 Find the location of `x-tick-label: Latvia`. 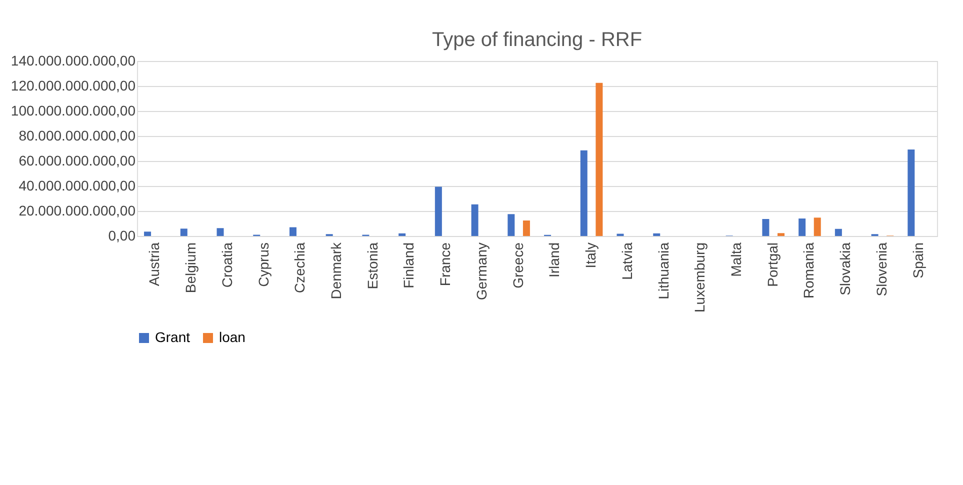

x-tick-label: Latvia is located at coordinates (626, 261).